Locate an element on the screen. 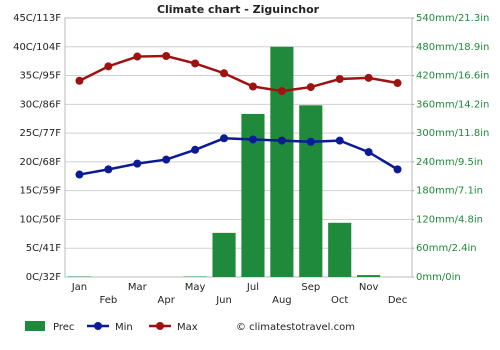 This screenshot has height=350, width=500. chart-title: Climate chart - Ziguinchor is located at coordinates (238, 9).